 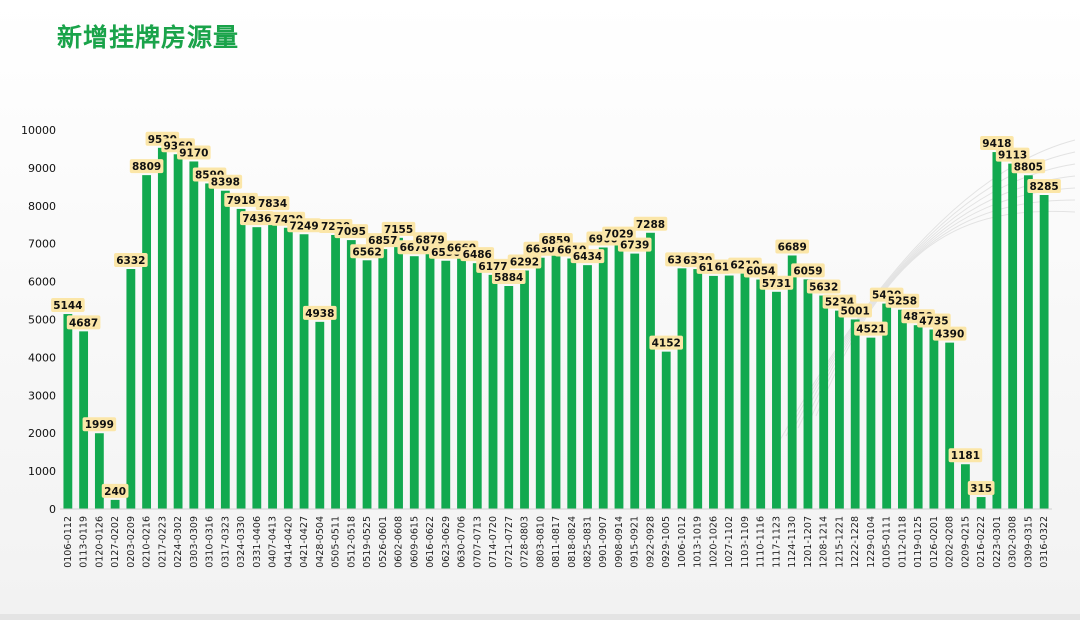 I want to click on x-tick-label: 0616-0622, so click(x=430, y=542).